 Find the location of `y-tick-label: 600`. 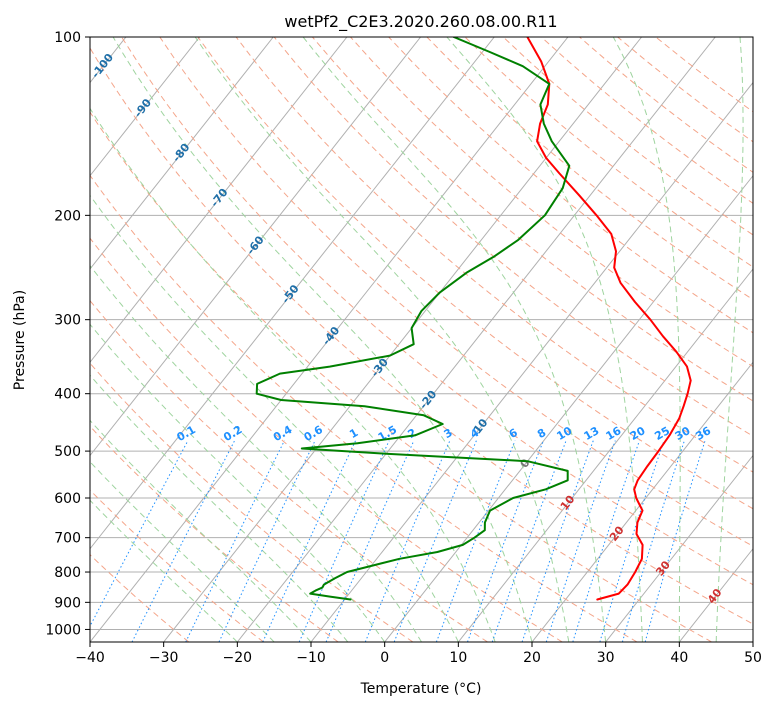

y-tick-label: 600 is located at coordinates (67, 499).